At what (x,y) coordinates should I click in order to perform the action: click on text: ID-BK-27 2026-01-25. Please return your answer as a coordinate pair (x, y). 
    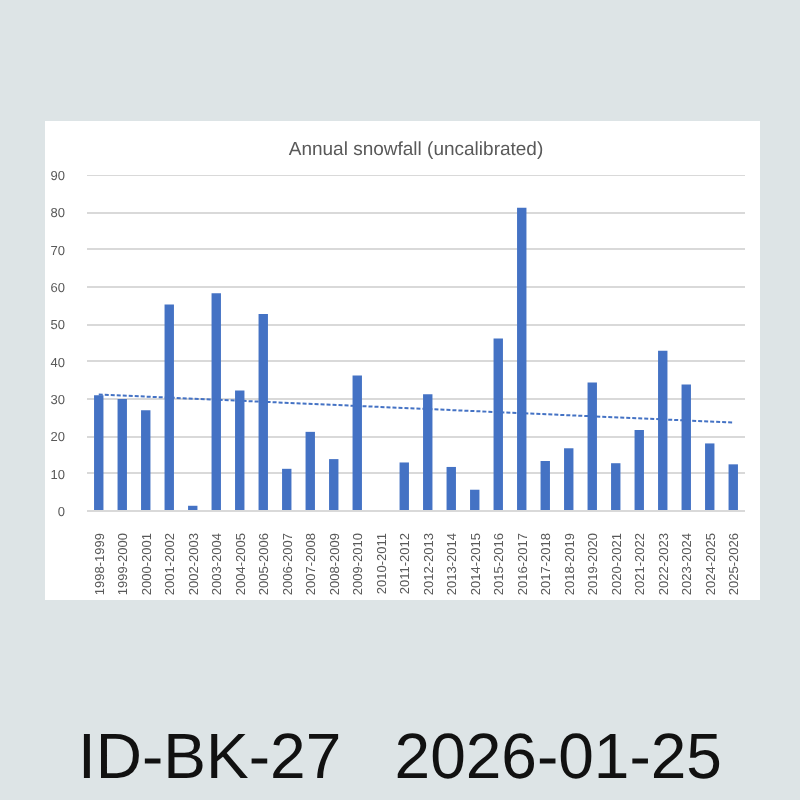
    Looking at the image, I should click on (400, 757).